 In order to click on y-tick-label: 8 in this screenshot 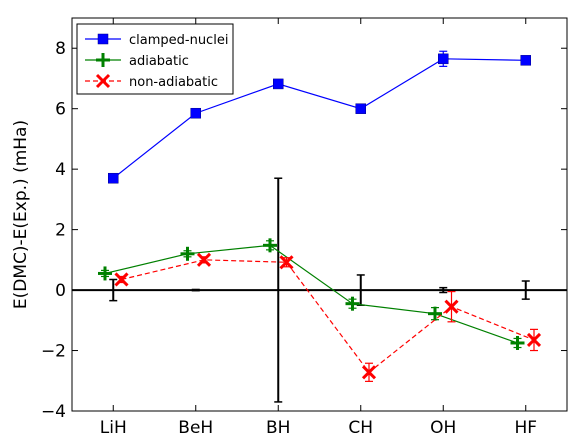, I will do `click(60, 49)`.